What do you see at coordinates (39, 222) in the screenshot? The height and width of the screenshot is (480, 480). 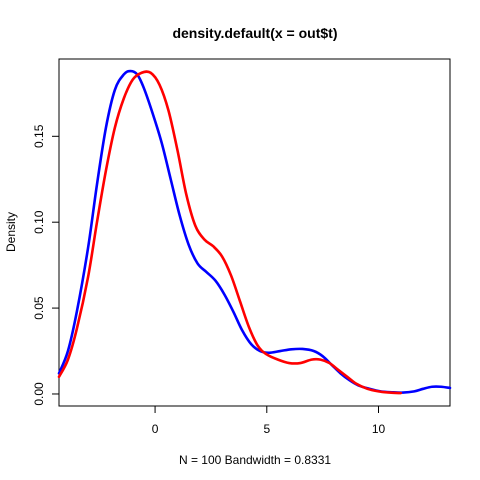 I see `y-tick-label: 0.10` at bounding box center [39, 222].